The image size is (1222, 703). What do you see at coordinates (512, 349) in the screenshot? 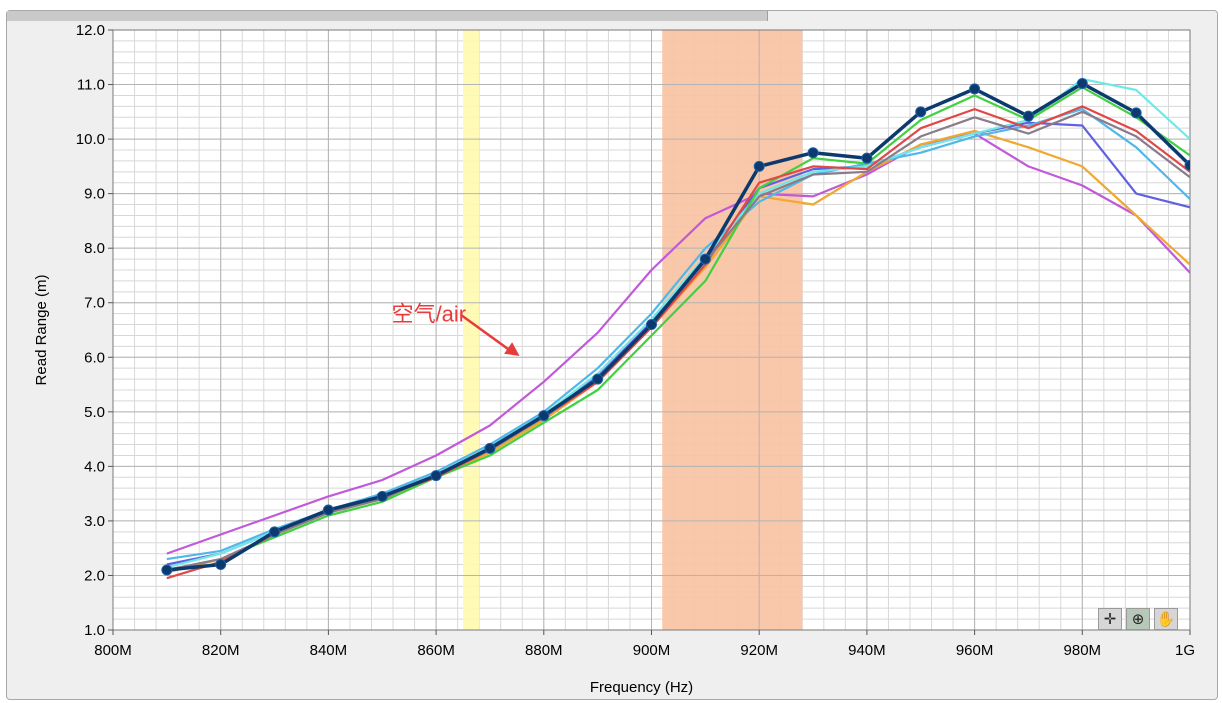
I see `annotation-arrow-head` at bounding box center [512, 349].